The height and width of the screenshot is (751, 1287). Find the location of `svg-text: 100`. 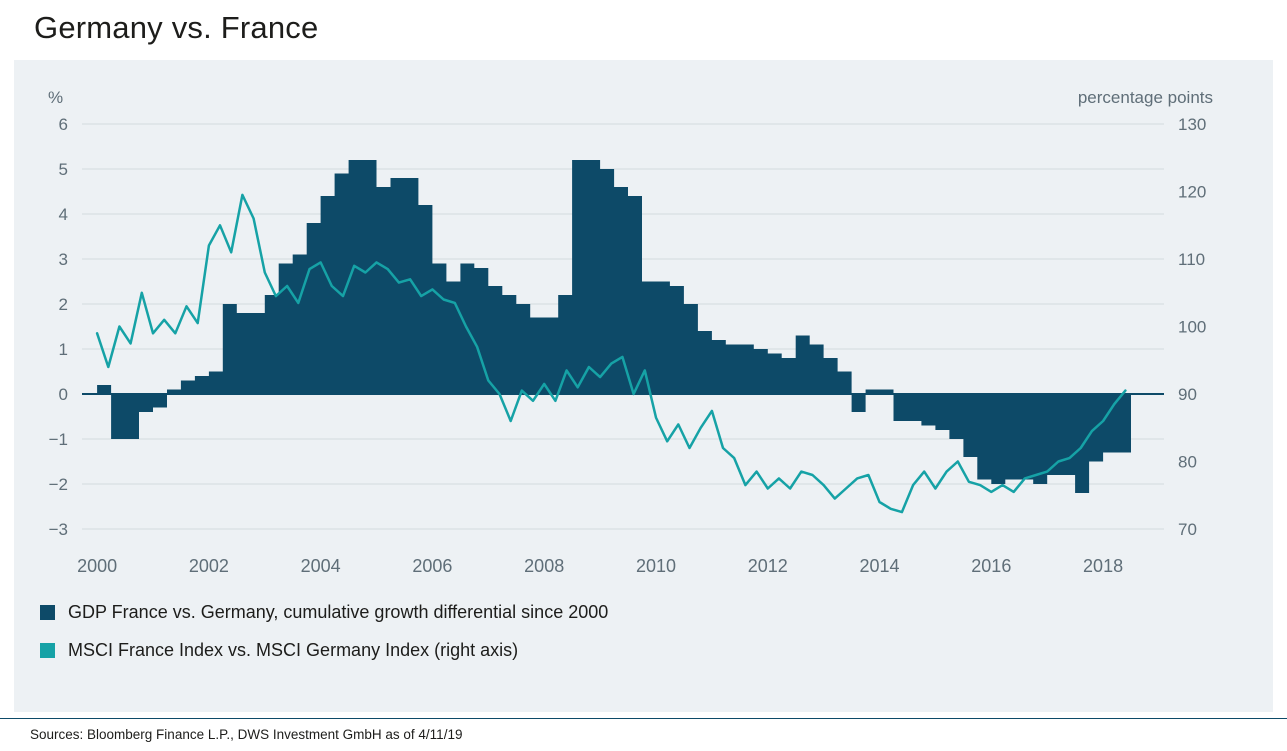

svg-text: 100 is located at coordinates (1192, 327).